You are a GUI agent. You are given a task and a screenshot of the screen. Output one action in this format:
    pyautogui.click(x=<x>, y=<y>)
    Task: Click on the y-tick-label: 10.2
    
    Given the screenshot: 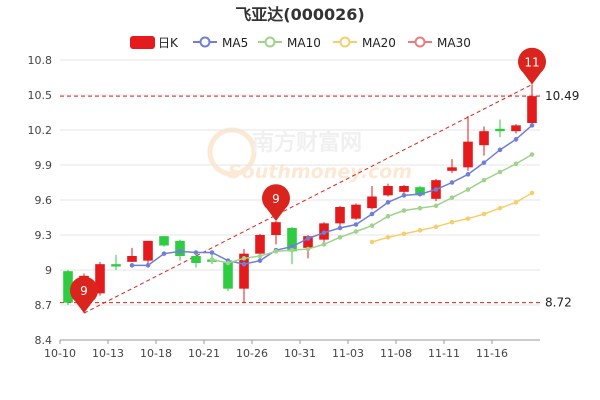 What is the action you would take?
    pyautogui.click(x=40, y=130)
    